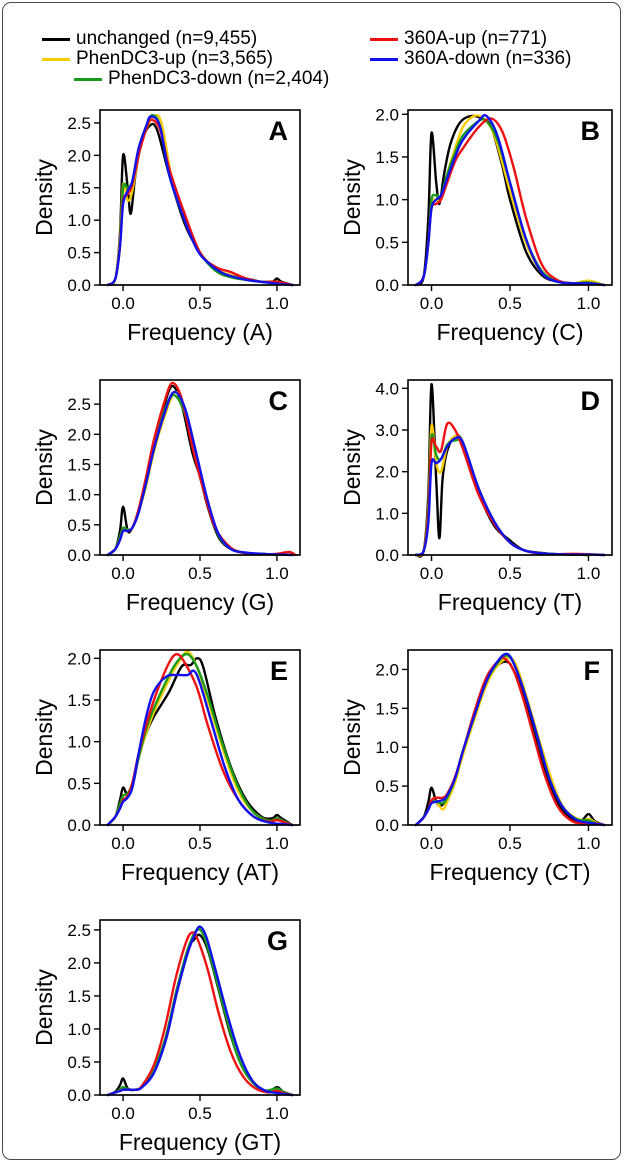  I want to click on panel-f-xlabel: Frequency (CT), so click(509, 872).